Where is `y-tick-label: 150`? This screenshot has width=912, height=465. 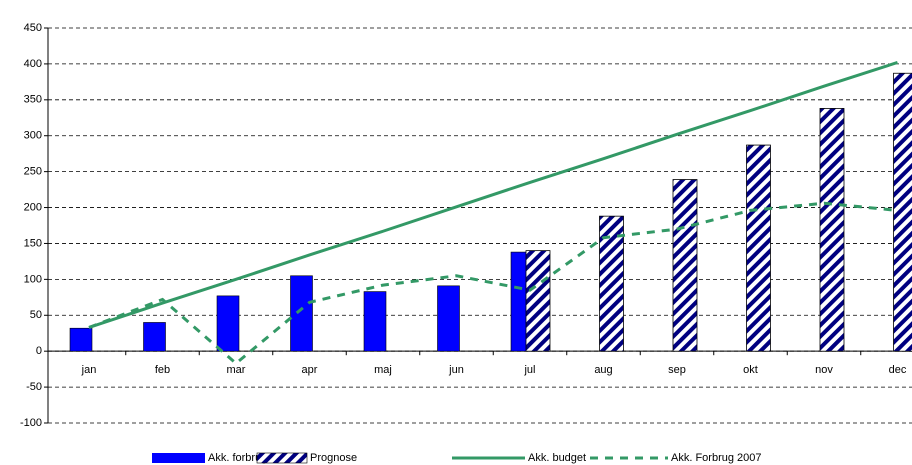 y-tick-label: 150 is located at coordinates (33, 243).